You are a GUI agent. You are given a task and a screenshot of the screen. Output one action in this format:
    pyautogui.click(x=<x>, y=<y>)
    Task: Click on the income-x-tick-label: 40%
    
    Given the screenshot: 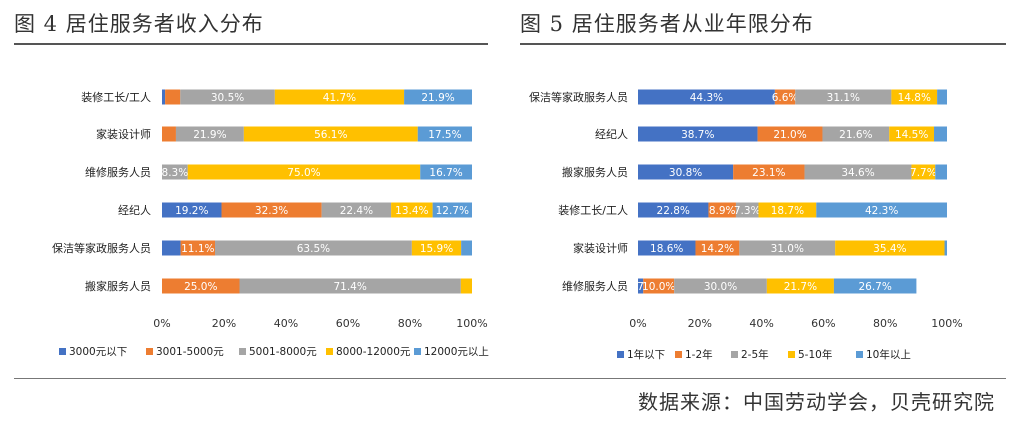 What is the action you would take?
    pyautogui.click(x=286, y=323)
    